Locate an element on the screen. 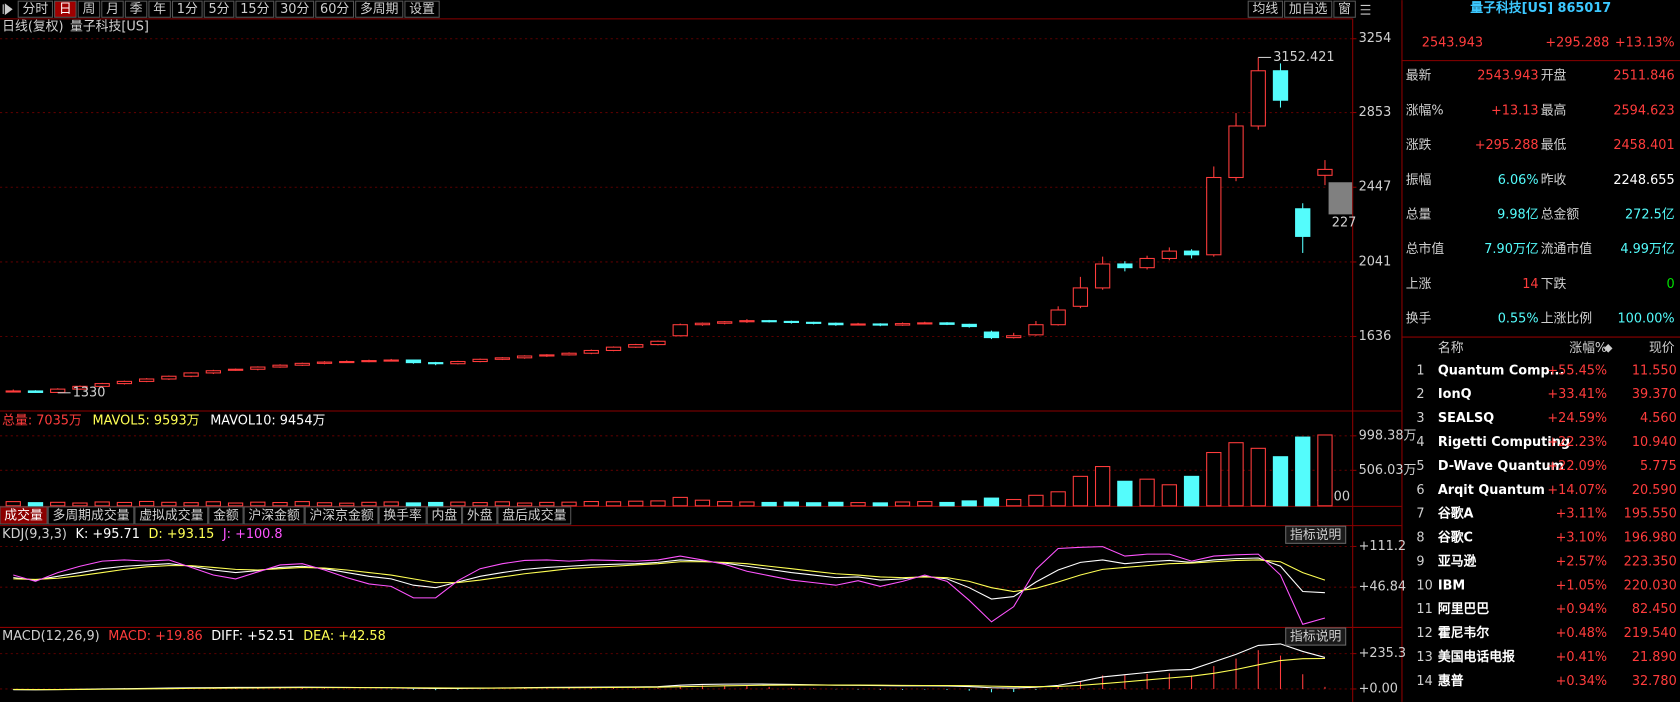 The width and height of the screenshot is (1680, 702). indicator-tab: 盘后成交量 is located at coordinates (534, 515).